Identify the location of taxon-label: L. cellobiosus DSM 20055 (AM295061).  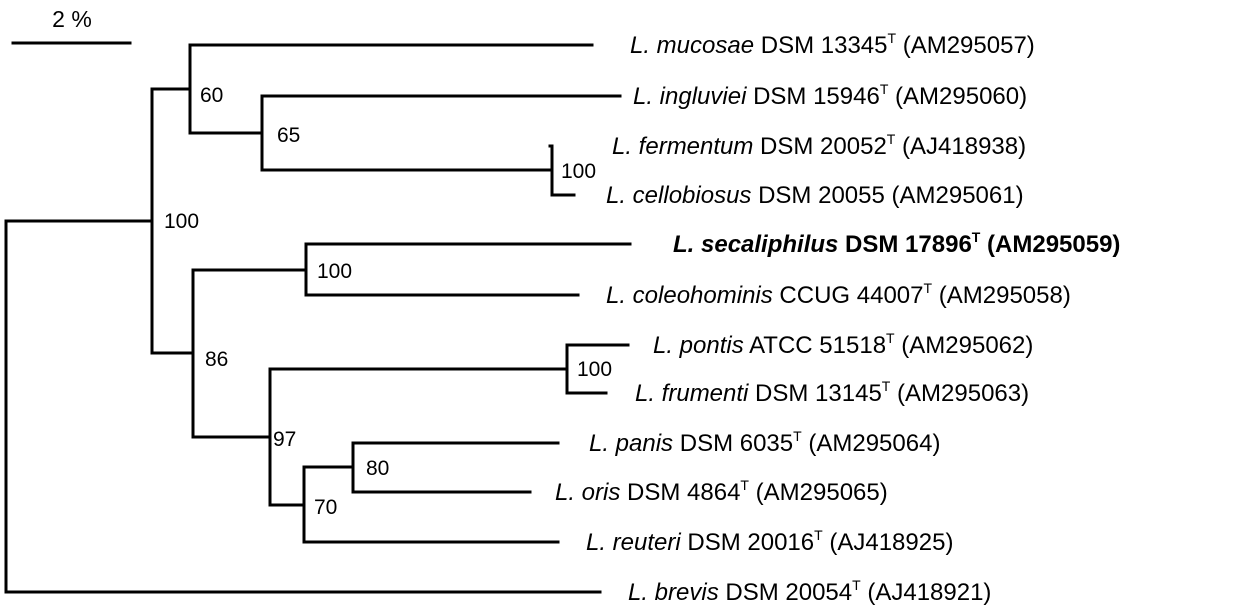
(815, 195).